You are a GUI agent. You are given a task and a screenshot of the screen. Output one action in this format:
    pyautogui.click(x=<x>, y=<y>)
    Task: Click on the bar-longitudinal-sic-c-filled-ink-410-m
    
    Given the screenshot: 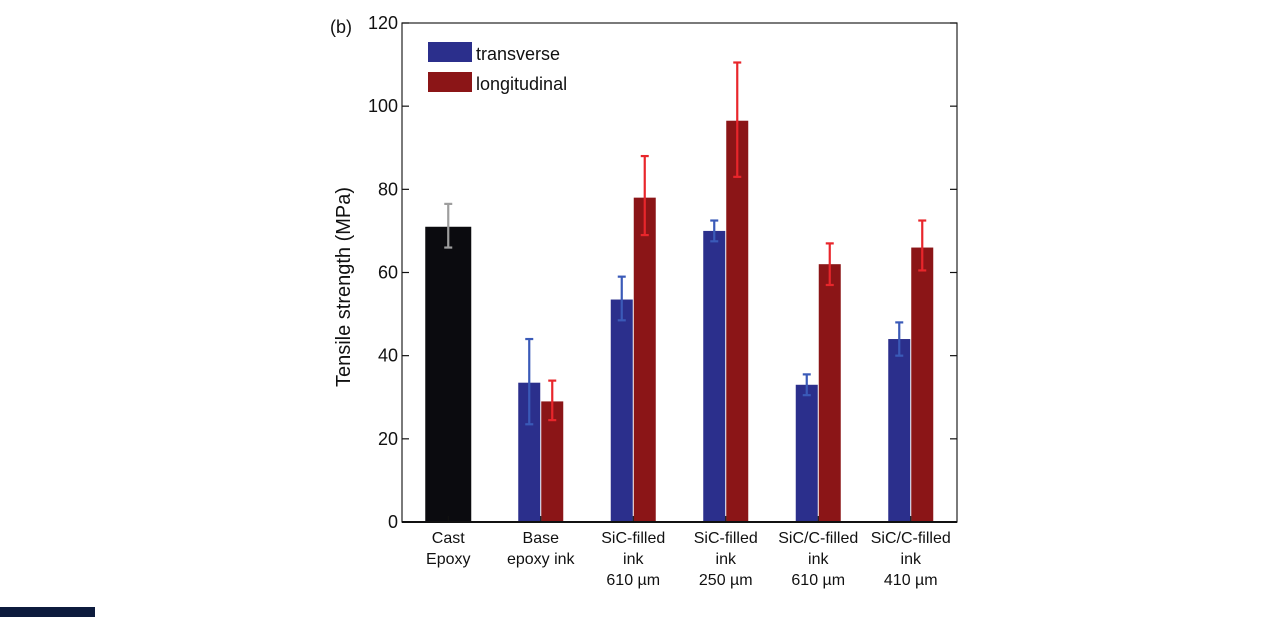 What is the action you would take?
    pyautogui.click(x=922, y=385)
    